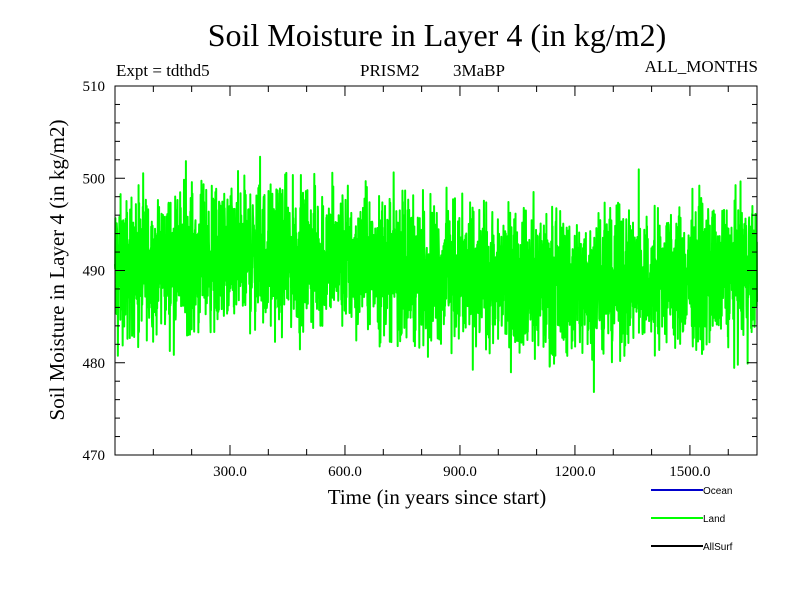  Describe the element at coordinates (390, 70) in the screenshot. I see `subtitle-left: PRISM2` at that location.